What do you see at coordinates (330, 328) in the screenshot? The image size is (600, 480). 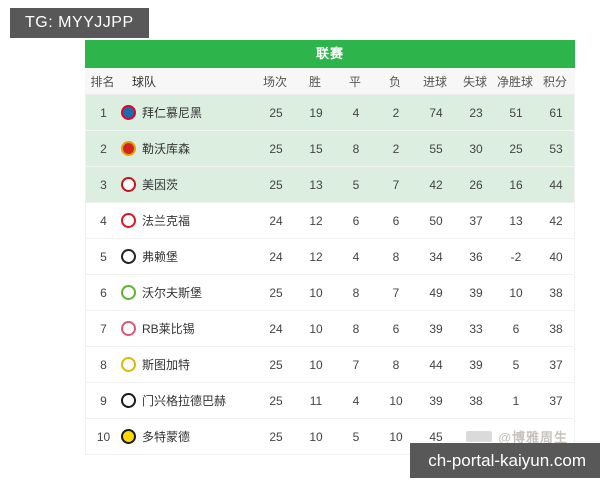 I see `table-row: 7 RB莱比锡 24 10 8 6 39 33 6 38` at bounding box center [330, 328].